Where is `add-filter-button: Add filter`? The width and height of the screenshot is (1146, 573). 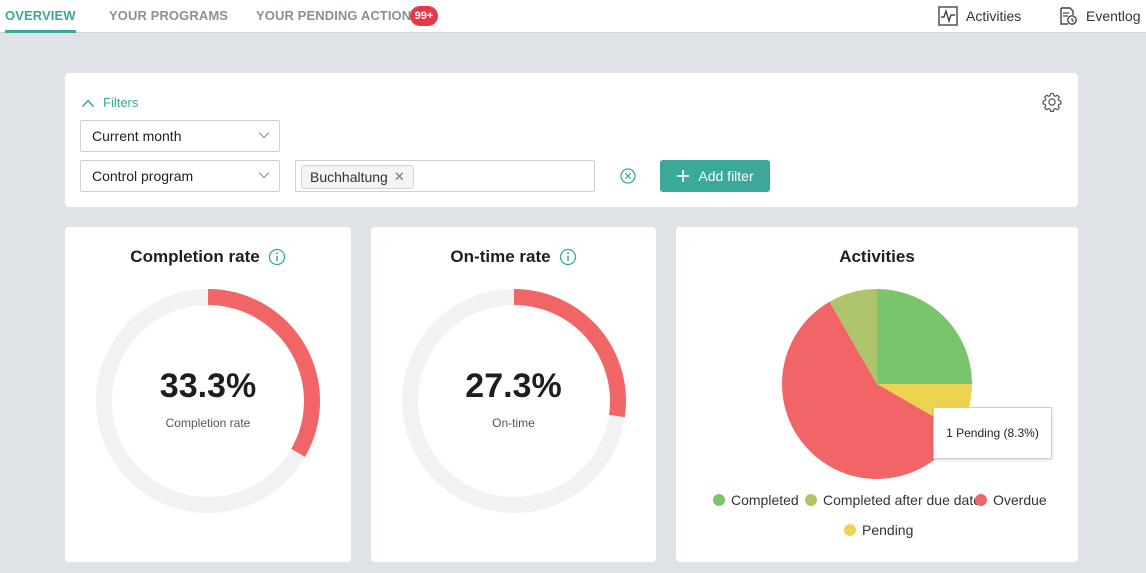
add-filter-button: Add filter is located at coordinates (715, 176).